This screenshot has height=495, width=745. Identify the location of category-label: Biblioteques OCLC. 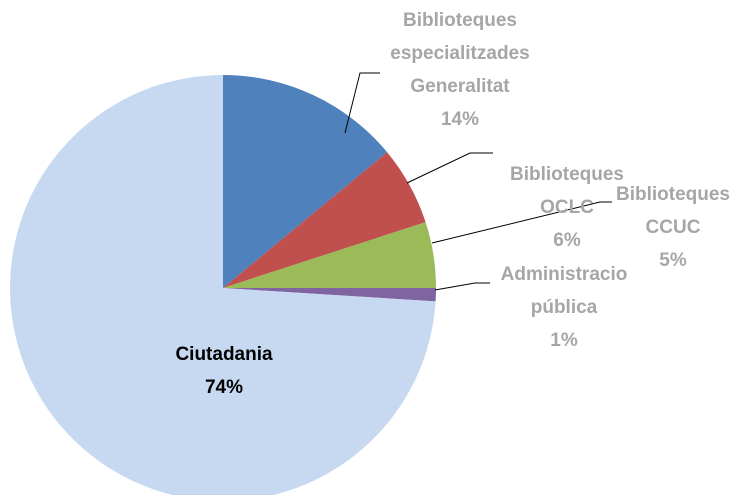
(566, 191).